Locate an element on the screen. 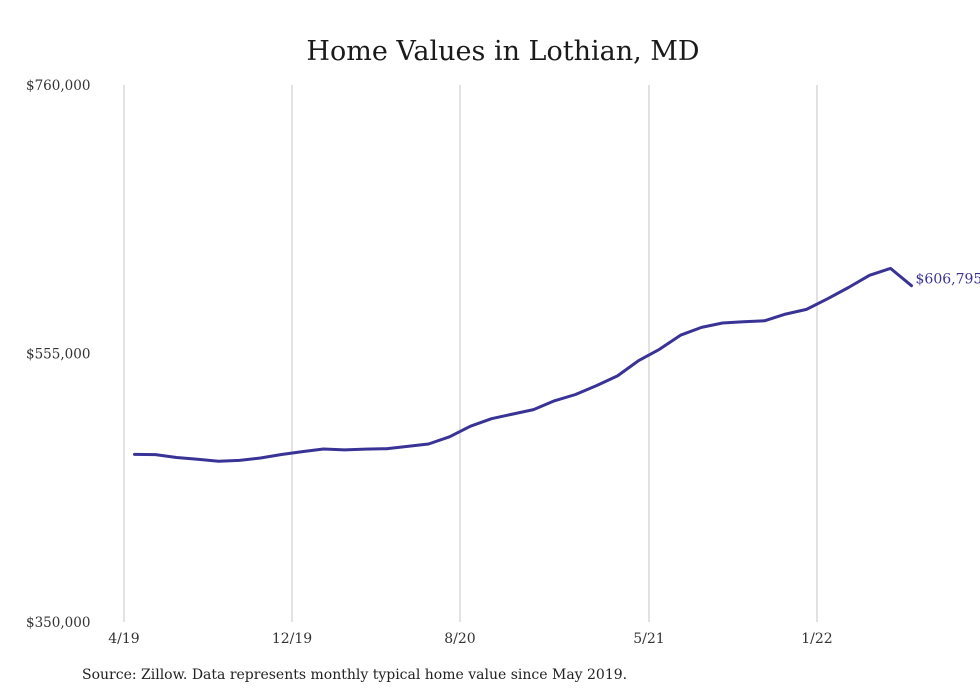 The width and height of the screenshot is (980, 699). x-axis: 4/19 12/19 8/20 5/21 1/22 is located at coordinates (470, 639).